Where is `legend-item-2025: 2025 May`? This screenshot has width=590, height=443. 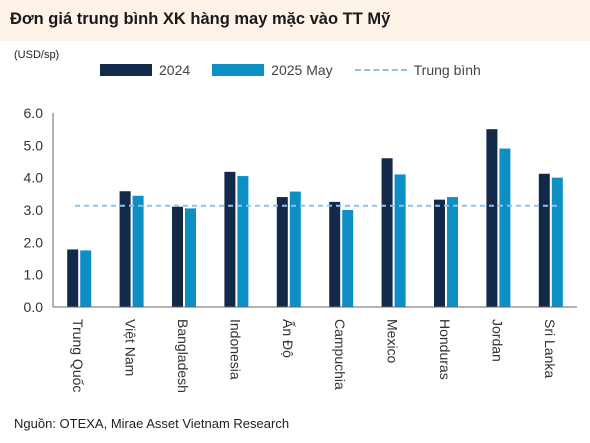 legend-item-2025: 2025 May is located at coordinates (272, 70).